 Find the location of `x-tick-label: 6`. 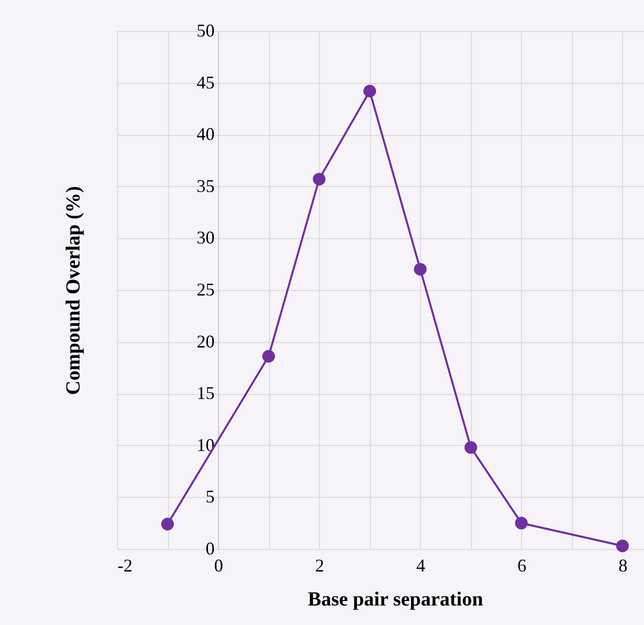

x-tick-label: 6 is located at coordinates (521, 566).